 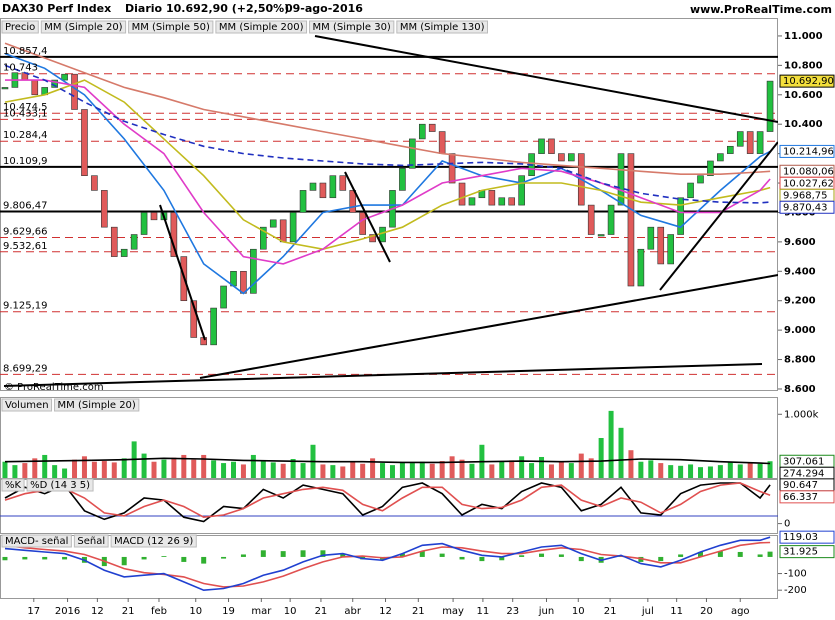 What do you see at coordinates (453, 611) in the screenshot?
I see `x-tick-label: may` at bounding box center [453, 611].